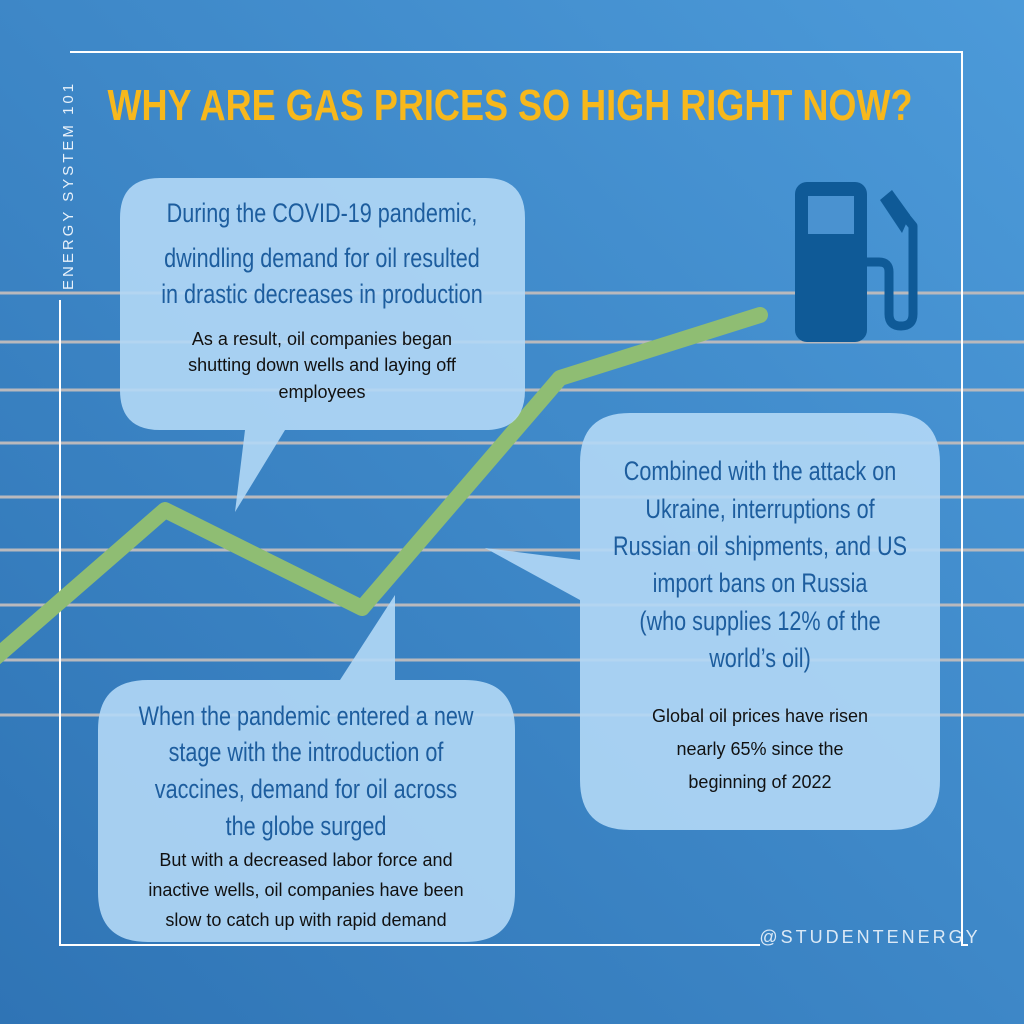  I want to click on heading-line: (who supplies 12% of the, so click(759, 622).